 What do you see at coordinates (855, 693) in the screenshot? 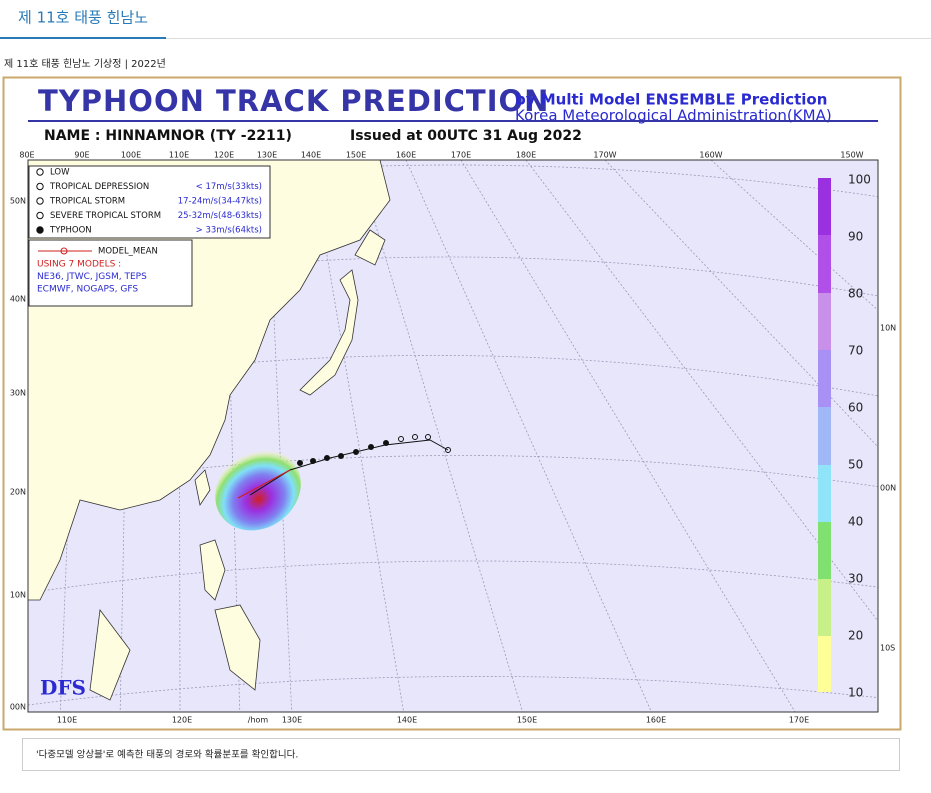
I see `colorbar-label: 10` at bounding box center [855, 693].